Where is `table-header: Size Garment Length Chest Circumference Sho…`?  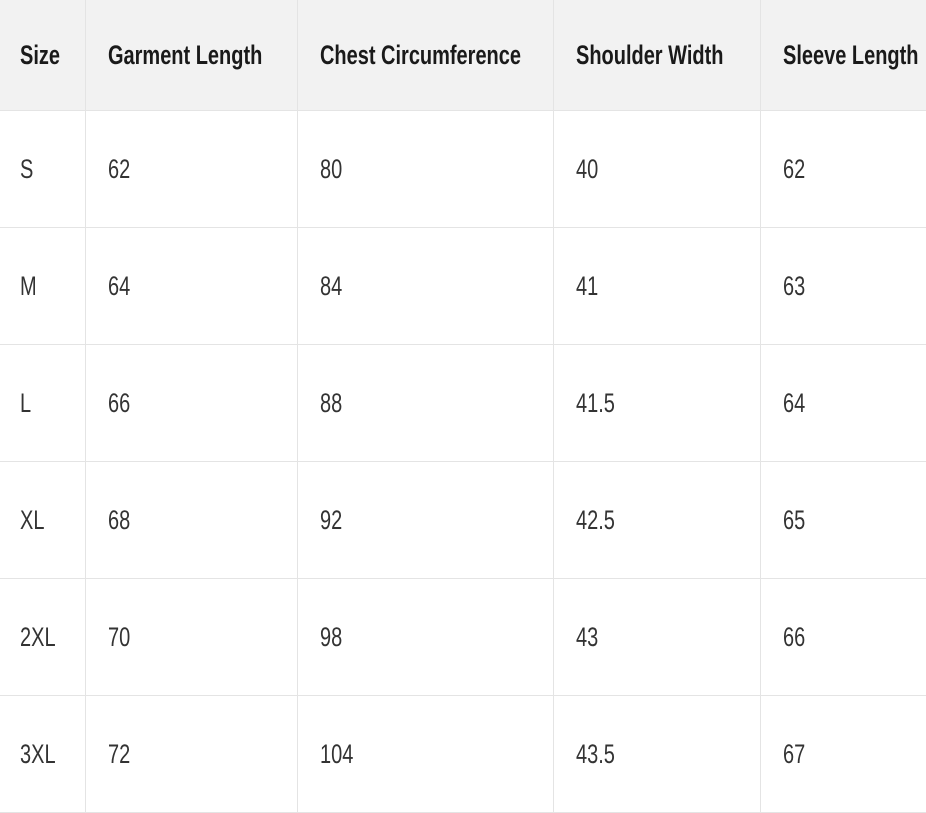
table-header: Size Garment Length Chest Circumference Sho… is located at coordinates (463, 55).